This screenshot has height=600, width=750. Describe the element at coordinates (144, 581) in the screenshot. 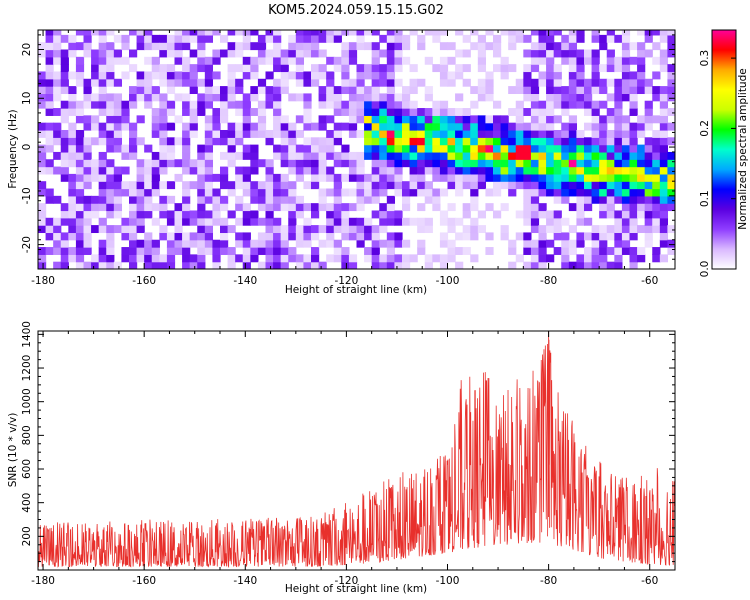

I see `snr-x-tick-label: -160` at that location.